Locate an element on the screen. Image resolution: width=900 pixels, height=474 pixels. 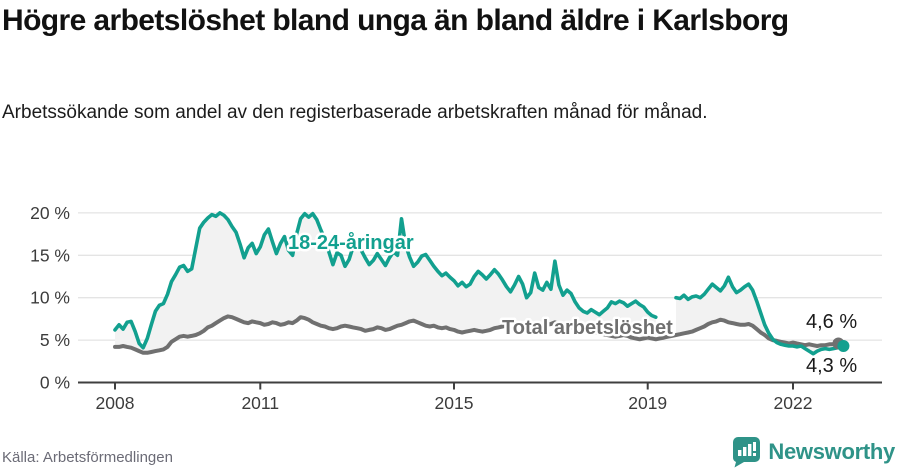
end-value-label-total: 4,6 % is located at coordinates (831, 322).